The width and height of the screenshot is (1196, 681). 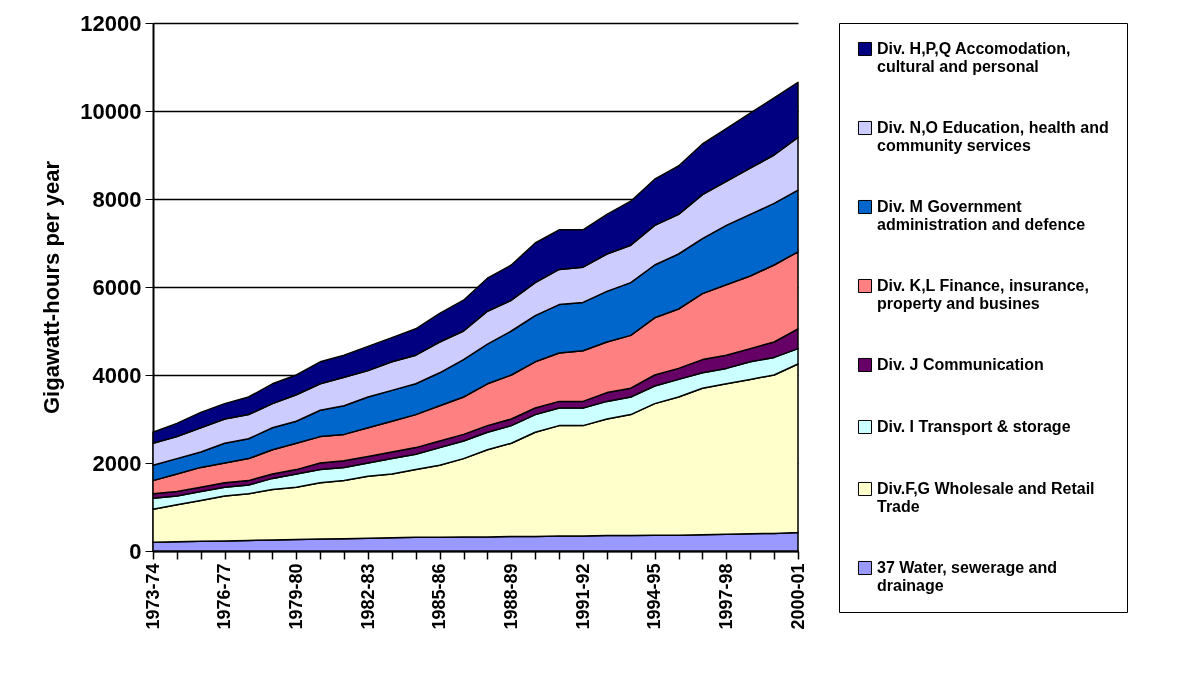 What do you see at coordinates (224, 596) in the screenshot?
I see `x-tick-label: 1976-77` at bounding box center [224, 596].